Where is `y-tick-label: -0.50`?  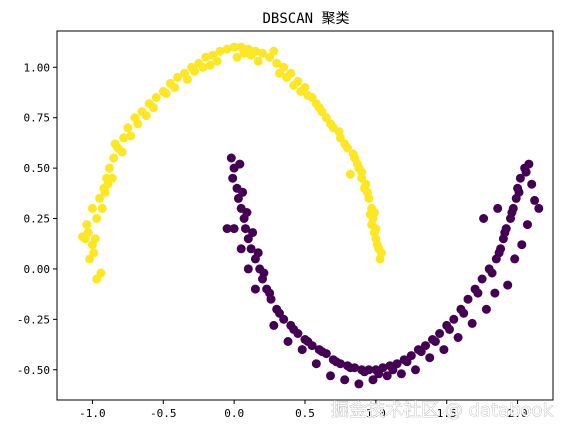 y-tick-label: -0.50 is located at coordinates (33, 370).